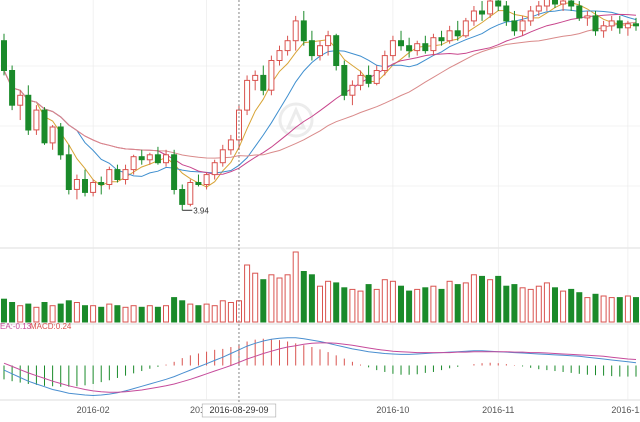 The width and height of the screenshot is (640, 422). I want to click on low-price-marker: 3.94, so click(195, 210).